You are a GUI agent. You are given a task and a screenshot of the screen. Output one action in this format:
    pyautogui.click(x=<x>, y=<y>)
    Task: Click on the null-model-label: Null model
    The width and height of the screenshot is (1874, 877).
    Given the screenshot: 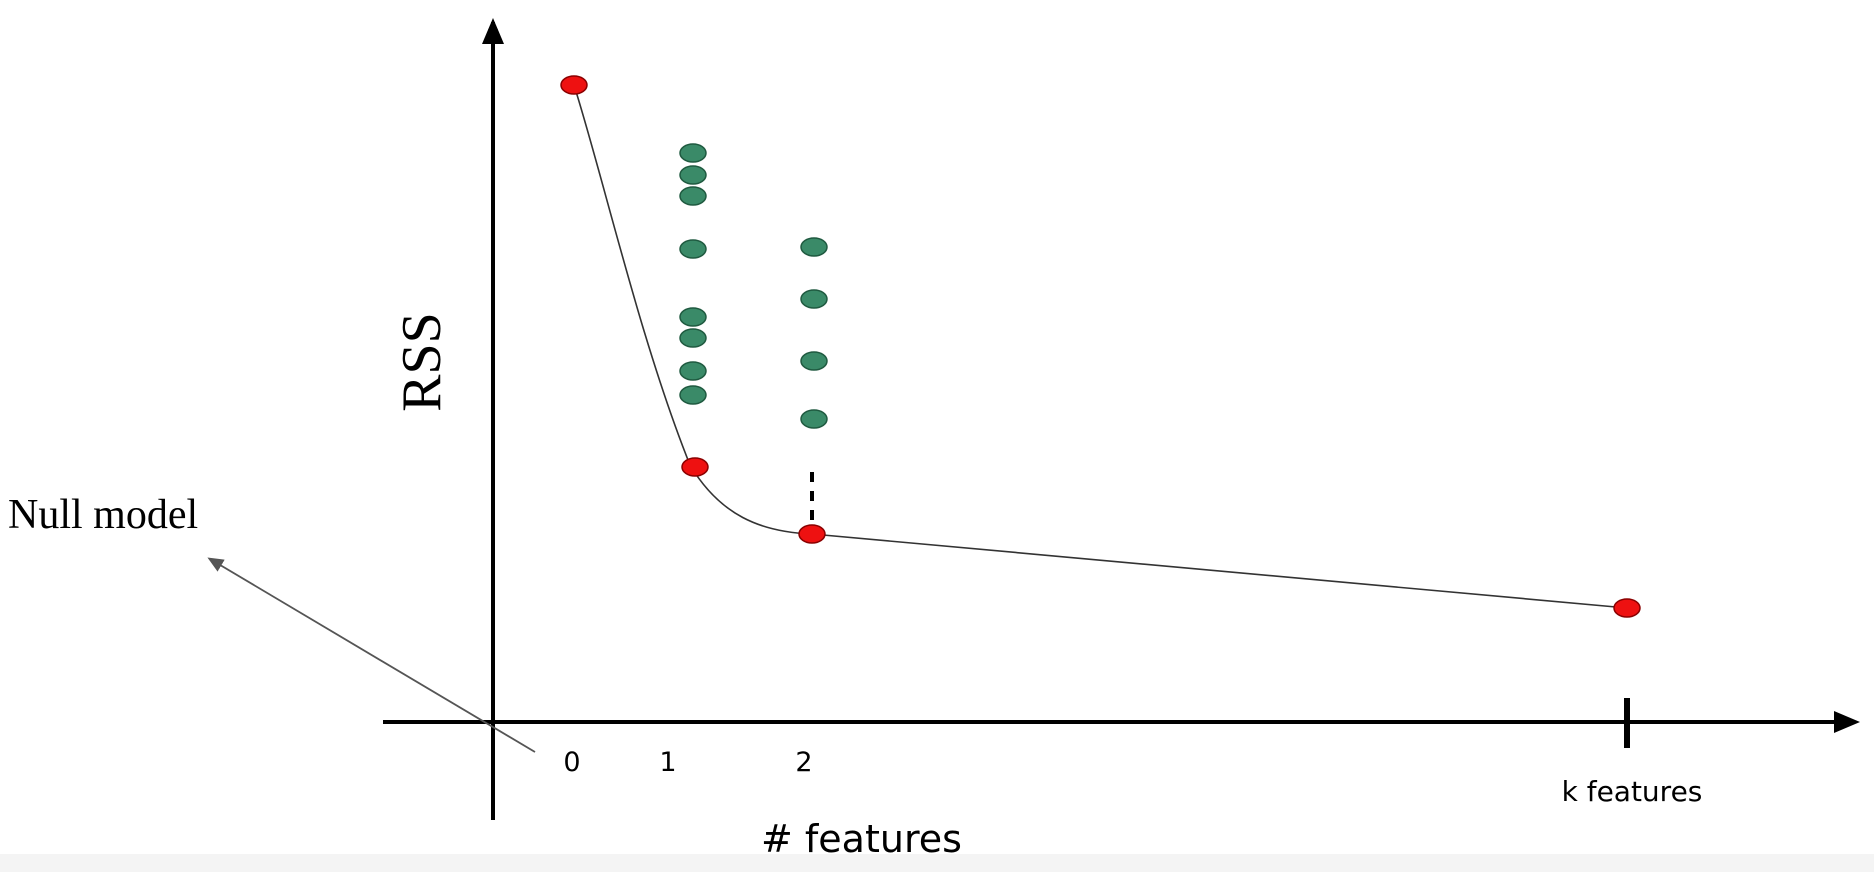 What is the action you would take?
    pyautogui.click(x=103, y=515)
    